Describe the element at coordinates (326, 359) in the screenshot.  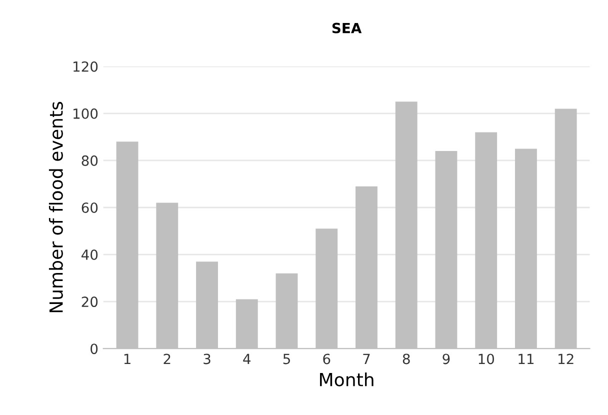
I see `x-tick-label: 6` at that location.